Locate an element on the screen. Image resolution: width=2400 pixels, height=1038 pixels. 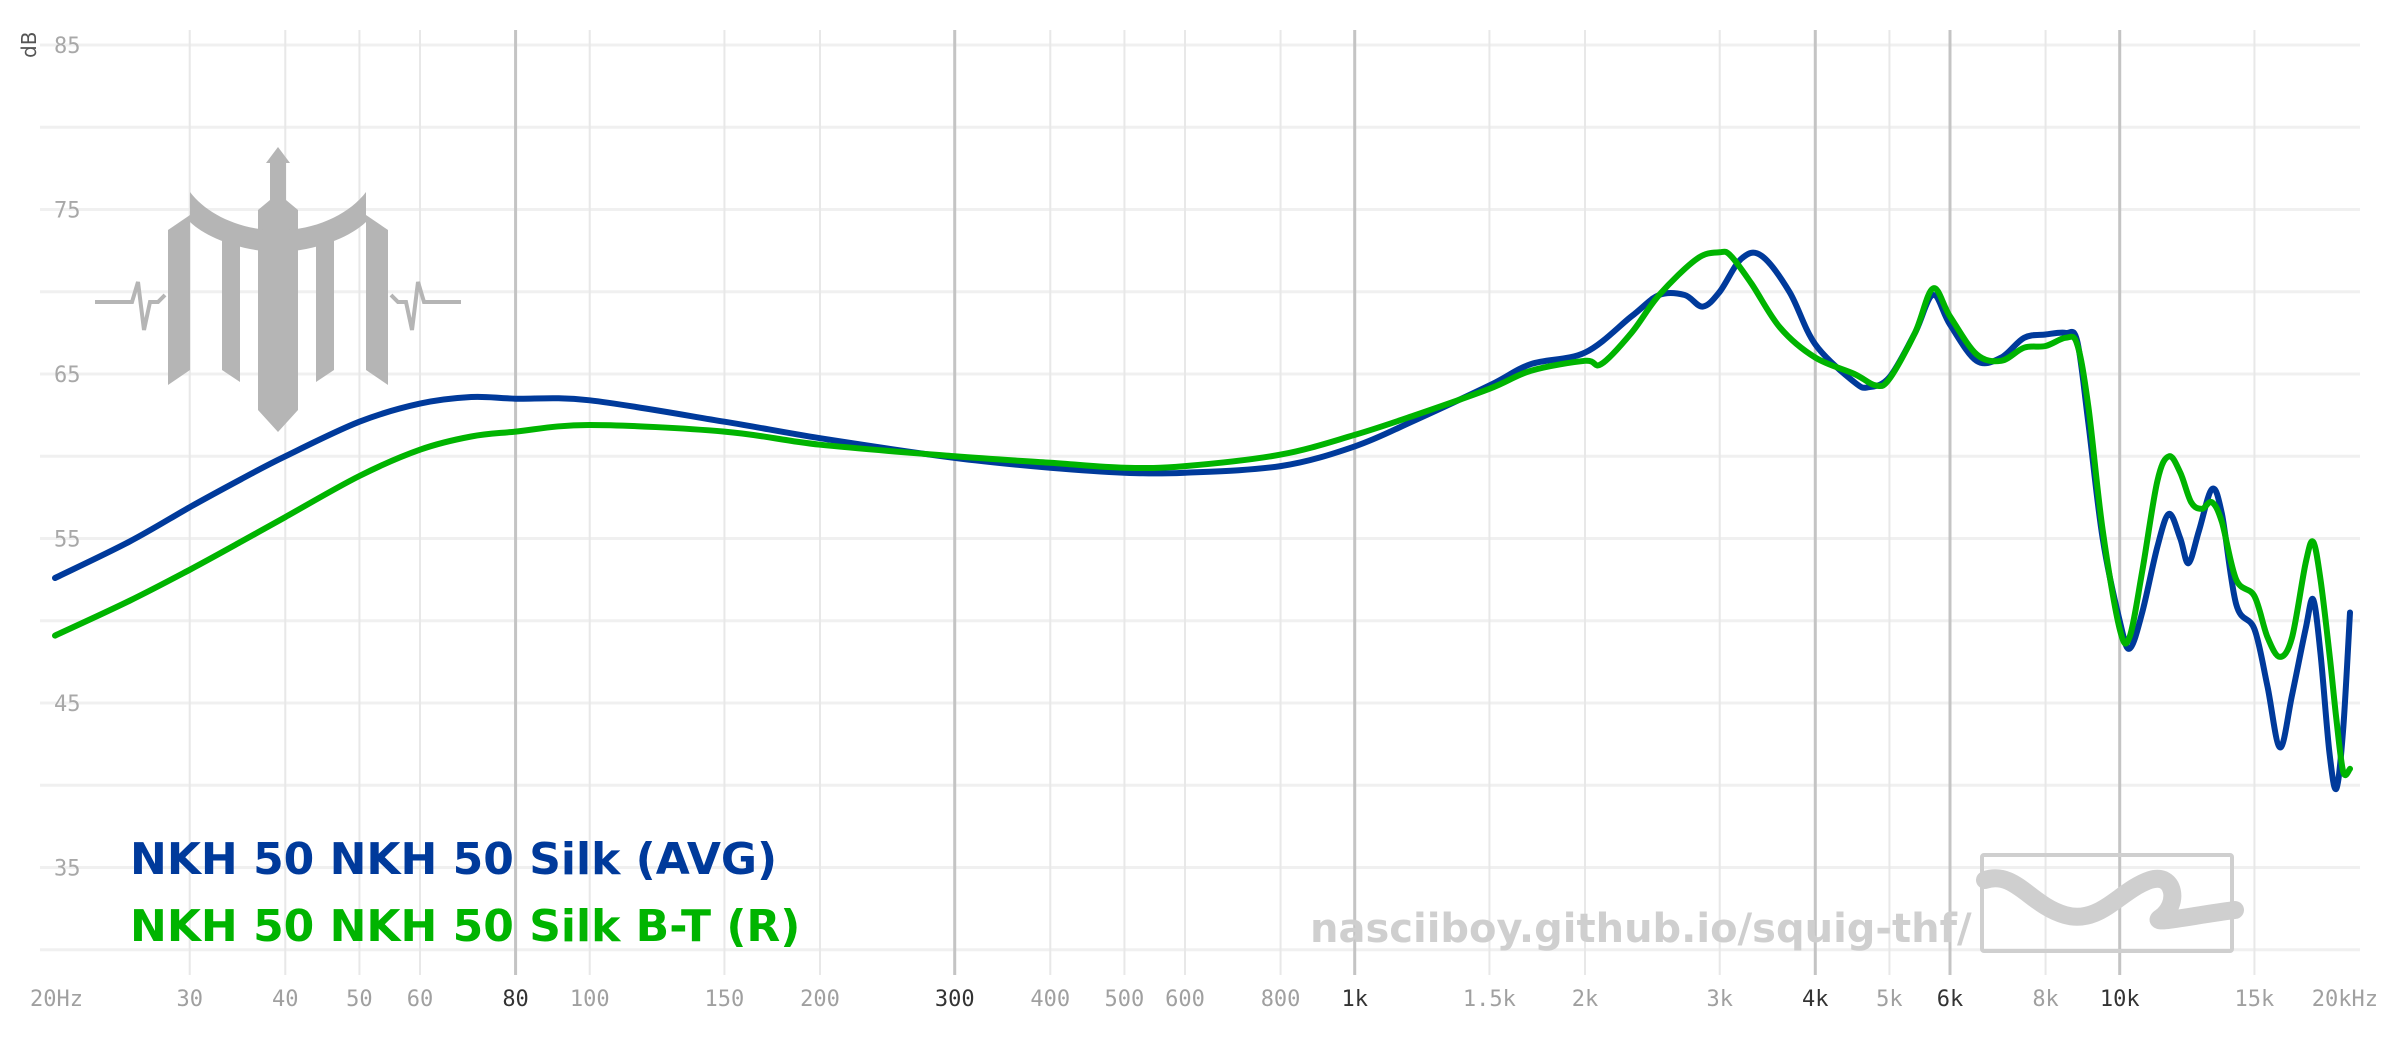
y-axis-unit: dB is located at coordinates (29, 45).